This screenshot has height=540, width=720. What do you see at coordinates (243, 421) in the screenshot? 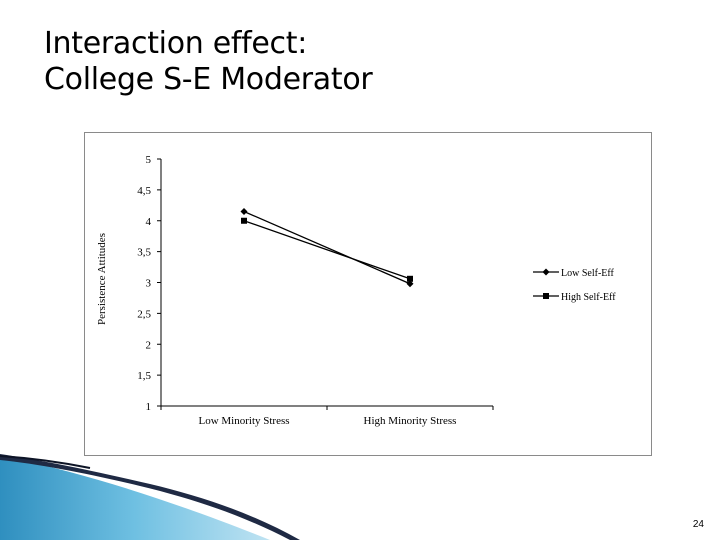
I see `x-tick-label: Low Minority Stress` at bounding box center [243, 421].